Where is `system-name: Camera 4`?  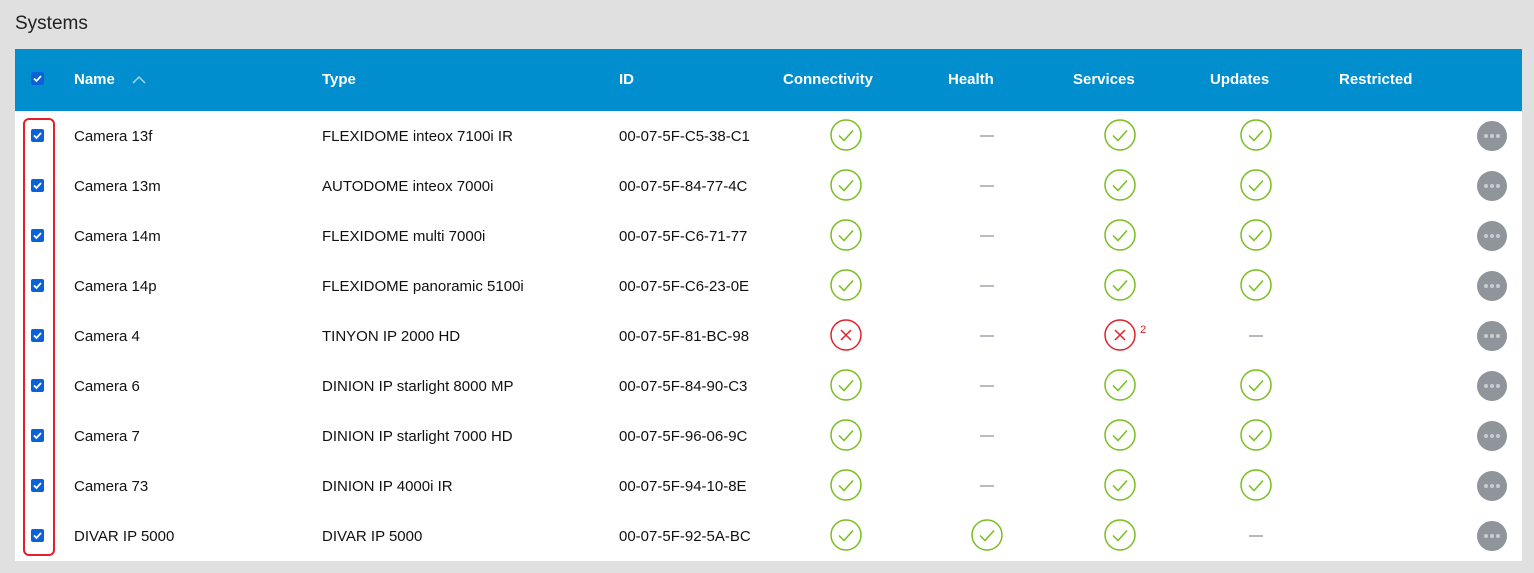 system-name: Camera 4 is located at coordinates (107, 336).